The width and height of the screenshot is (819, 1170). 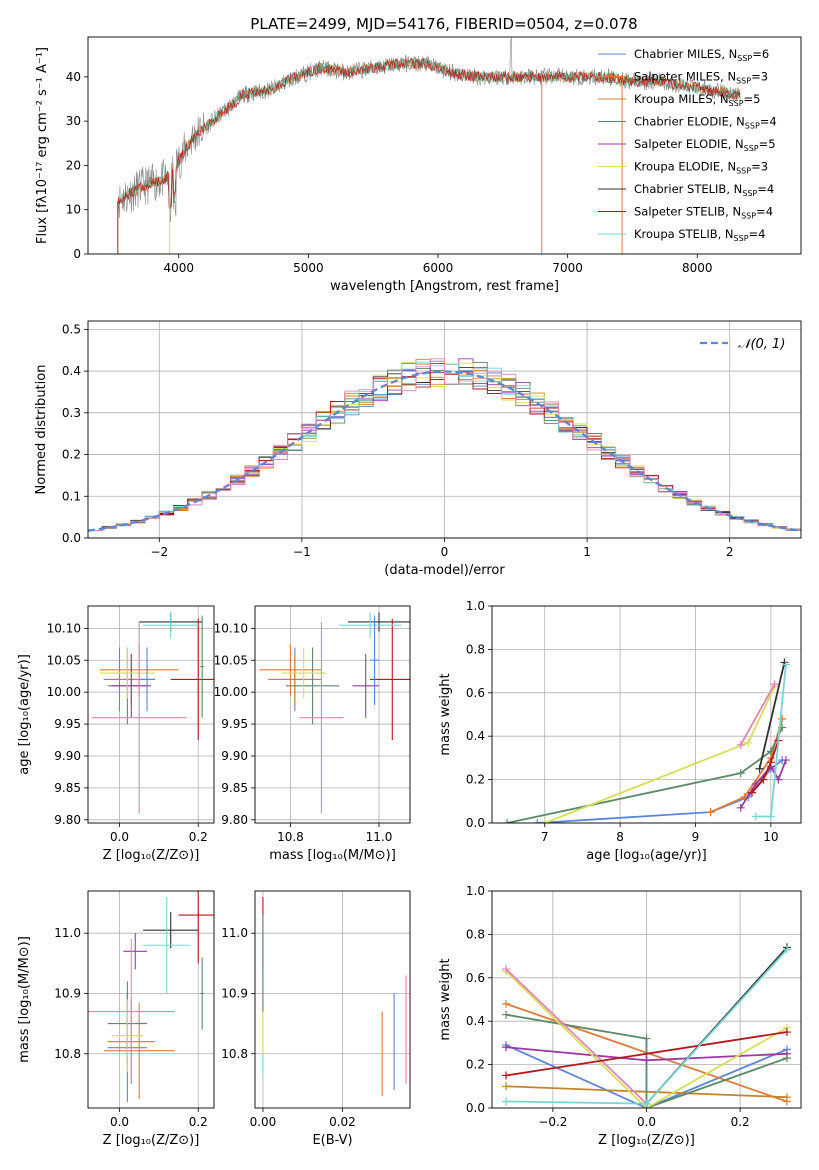 I want to click on spectrum-ytick-label: 20, so click(x=73, y=165).